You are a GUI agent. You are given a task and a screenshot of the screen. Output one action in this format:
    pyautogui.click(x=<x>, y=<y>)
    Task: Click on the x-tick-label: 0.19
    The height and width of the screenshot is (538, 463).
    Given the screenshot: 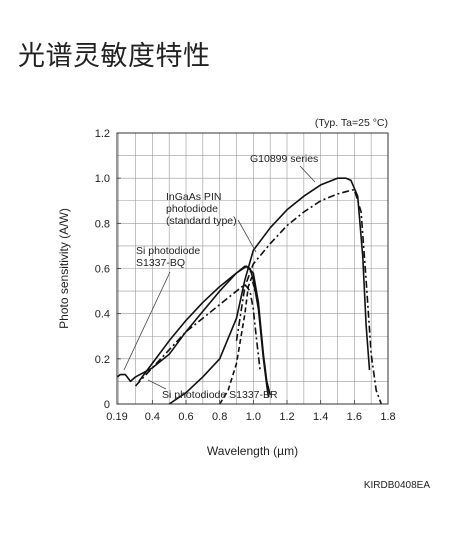 What is the action you would take?
    pyautogui.click(x=116, y=417)
    